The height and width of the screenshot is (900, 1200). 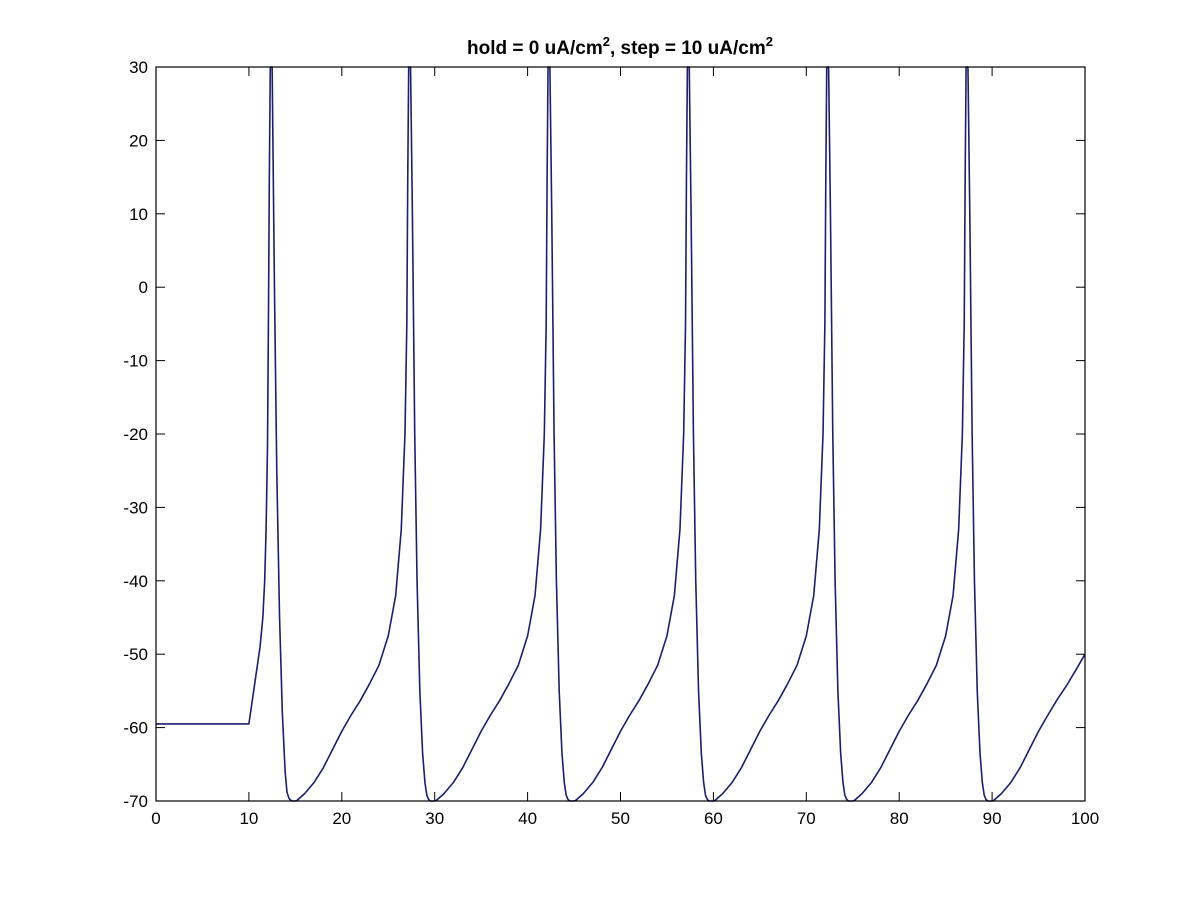 I want to click on chart-title-part1: hold = 0 uA/cm, so click(x=535, y=48).